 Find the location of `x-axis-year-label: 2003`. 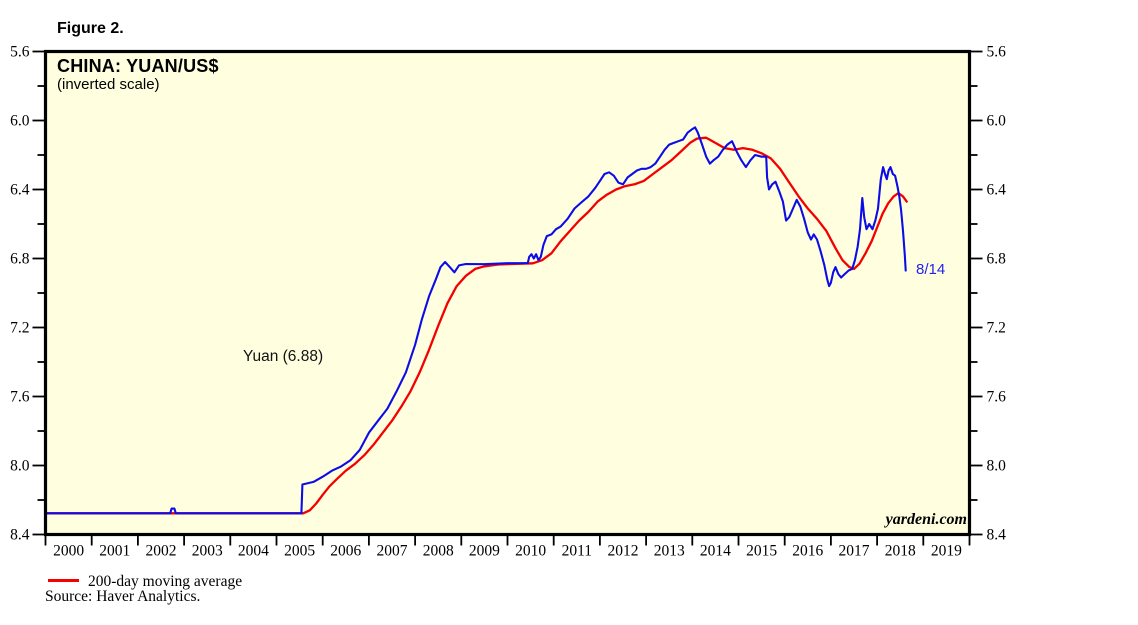

x-axis-year-label: 2003 is located at coordinates (207, 551).